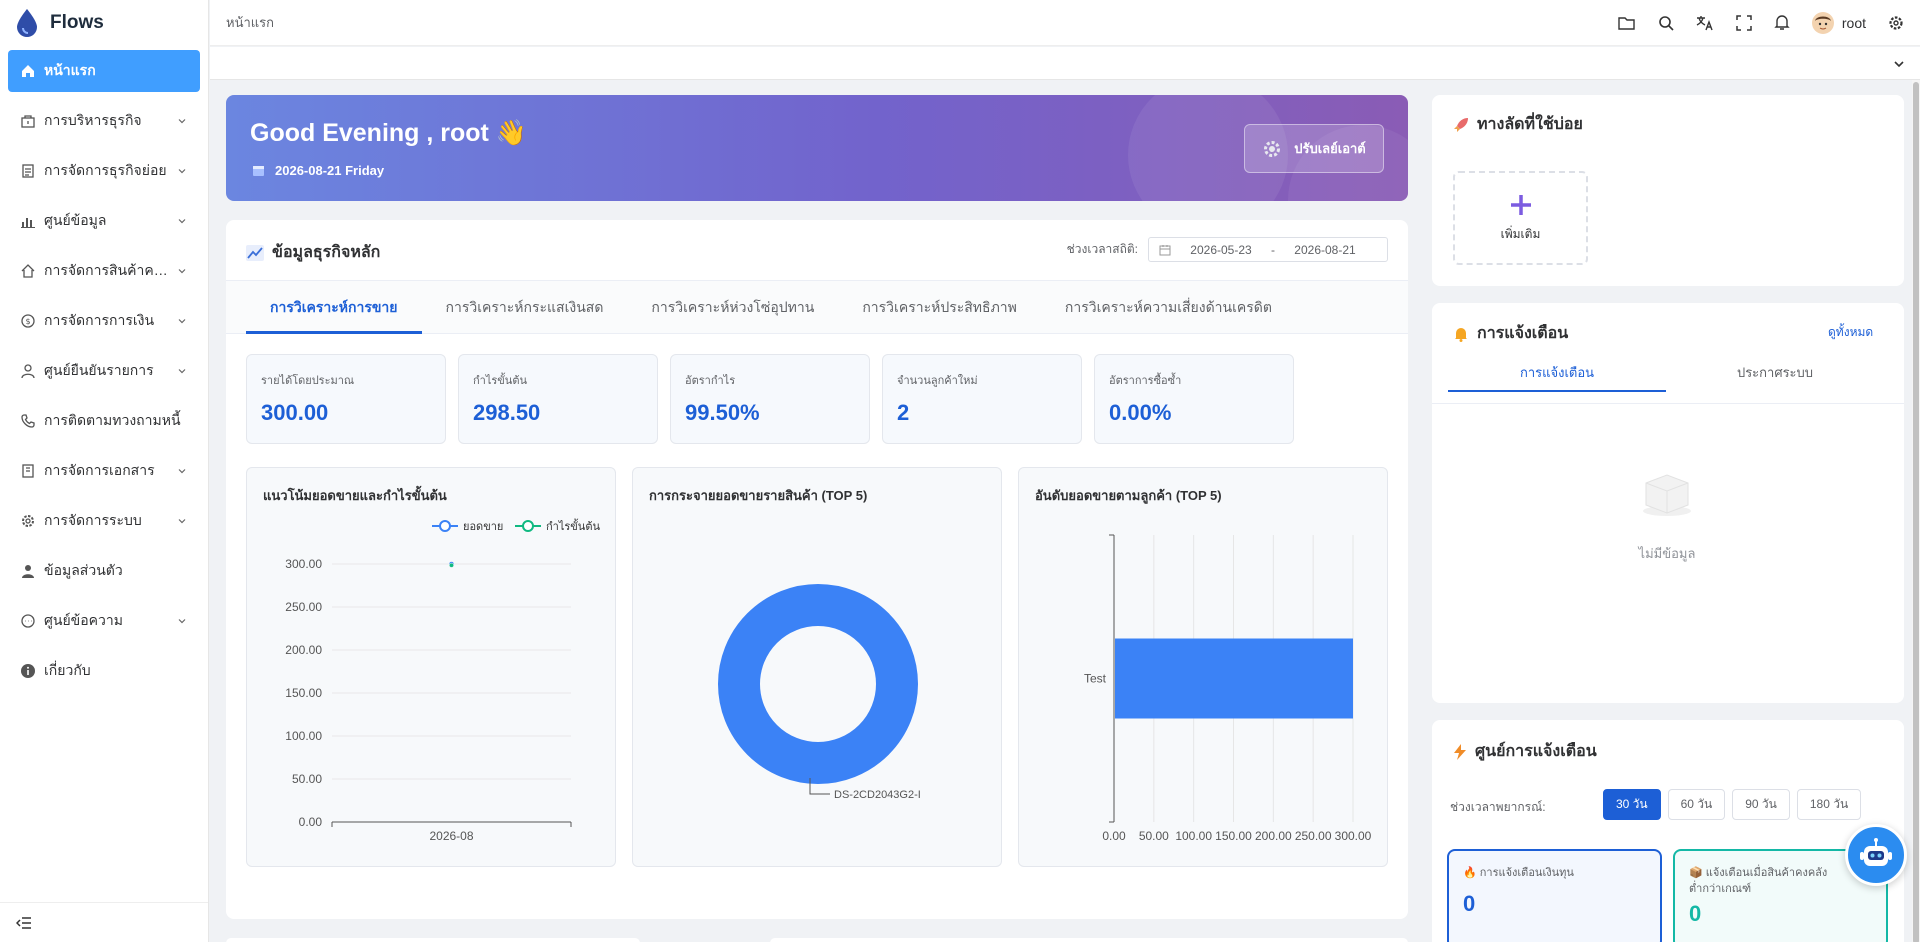 This screenshot has height=942, width=1920. What do you see at coordinates (733, 307) in the screenshot?
I see `tab-supply-chain-analysis: การวิเคราะห์ห่วงโซ่อุปทาน` at bounding box center [733, 307].